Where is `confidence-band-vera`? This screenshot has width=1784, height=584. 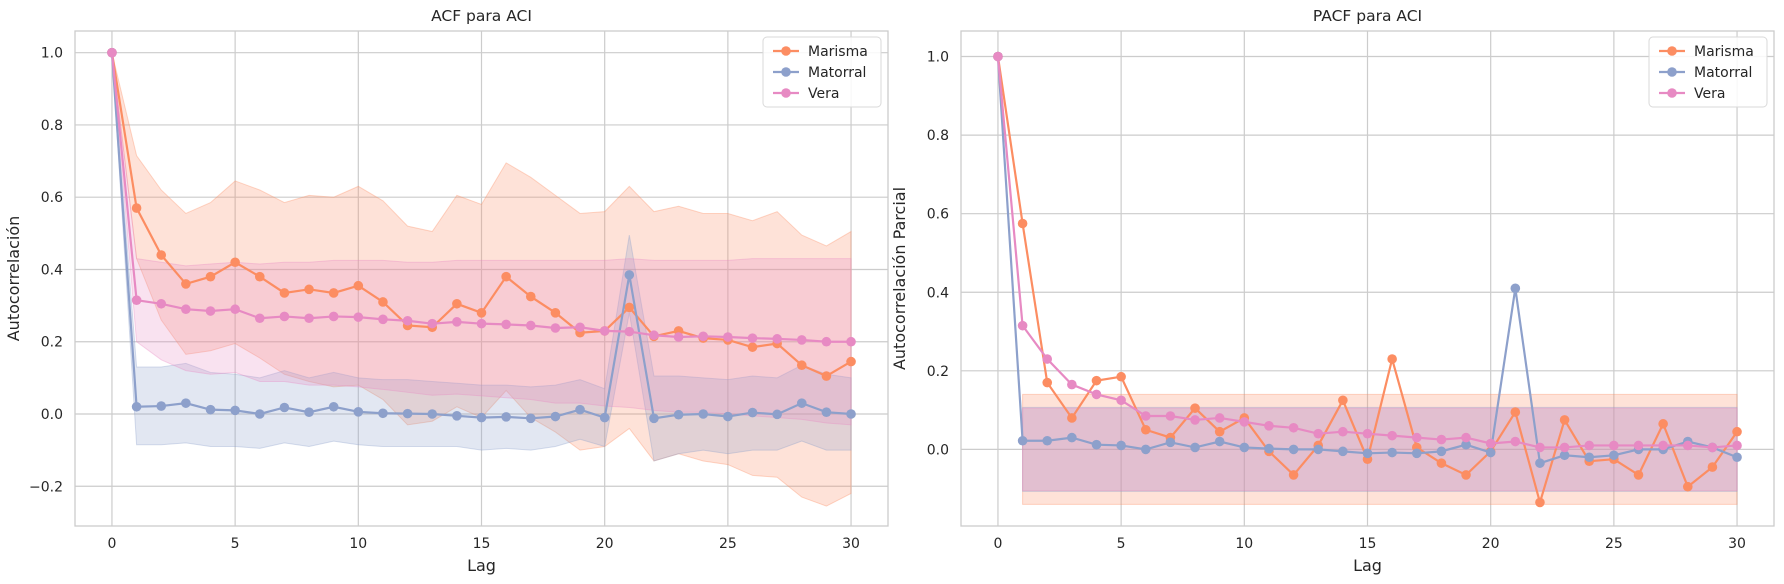 confidence-band-vera is located at coordinates (1380, 449).